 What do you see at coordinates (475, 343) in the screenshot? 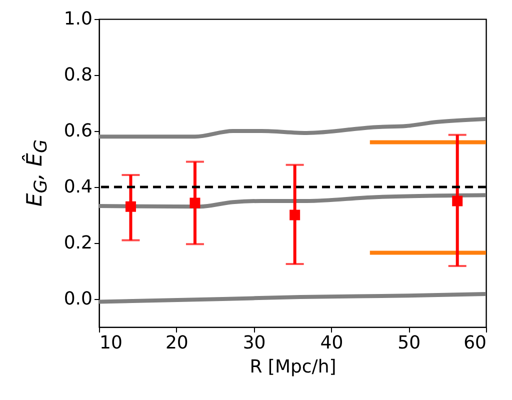
I see `x-tick-label: 60` at bounding box center [475, 343].